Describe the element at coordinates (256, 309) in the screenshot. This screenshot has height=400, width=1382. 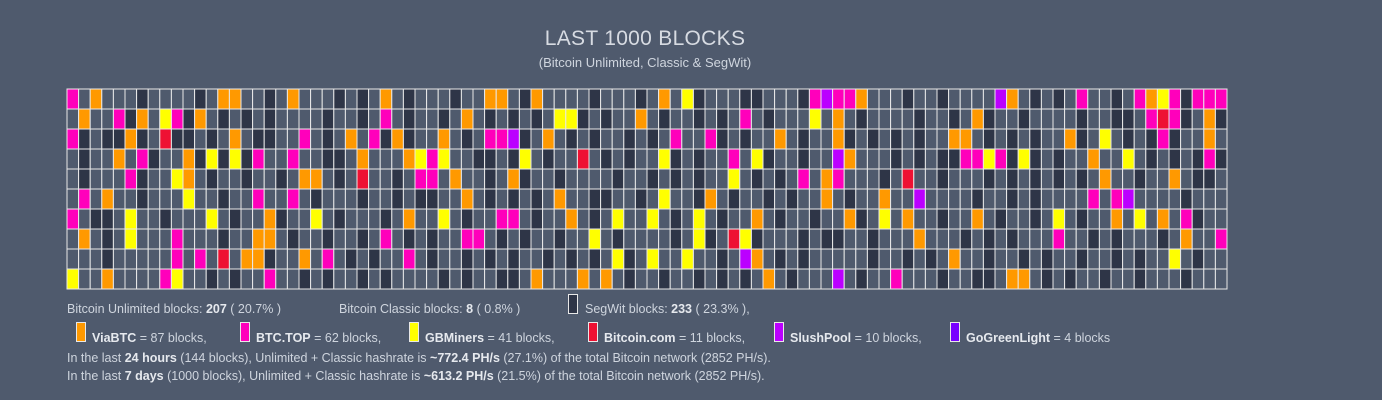
I see `bu-pct: ( 20.7% )` at that location.